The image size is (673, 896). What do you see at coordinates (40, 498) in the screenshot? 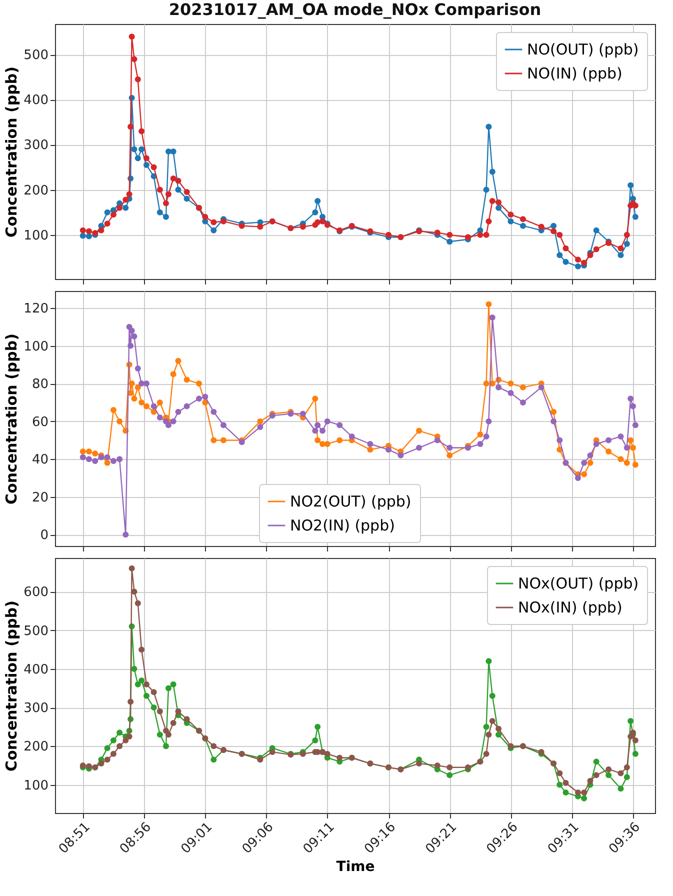
I see `y-tick-label: 20` at bounding box center [40, 498].